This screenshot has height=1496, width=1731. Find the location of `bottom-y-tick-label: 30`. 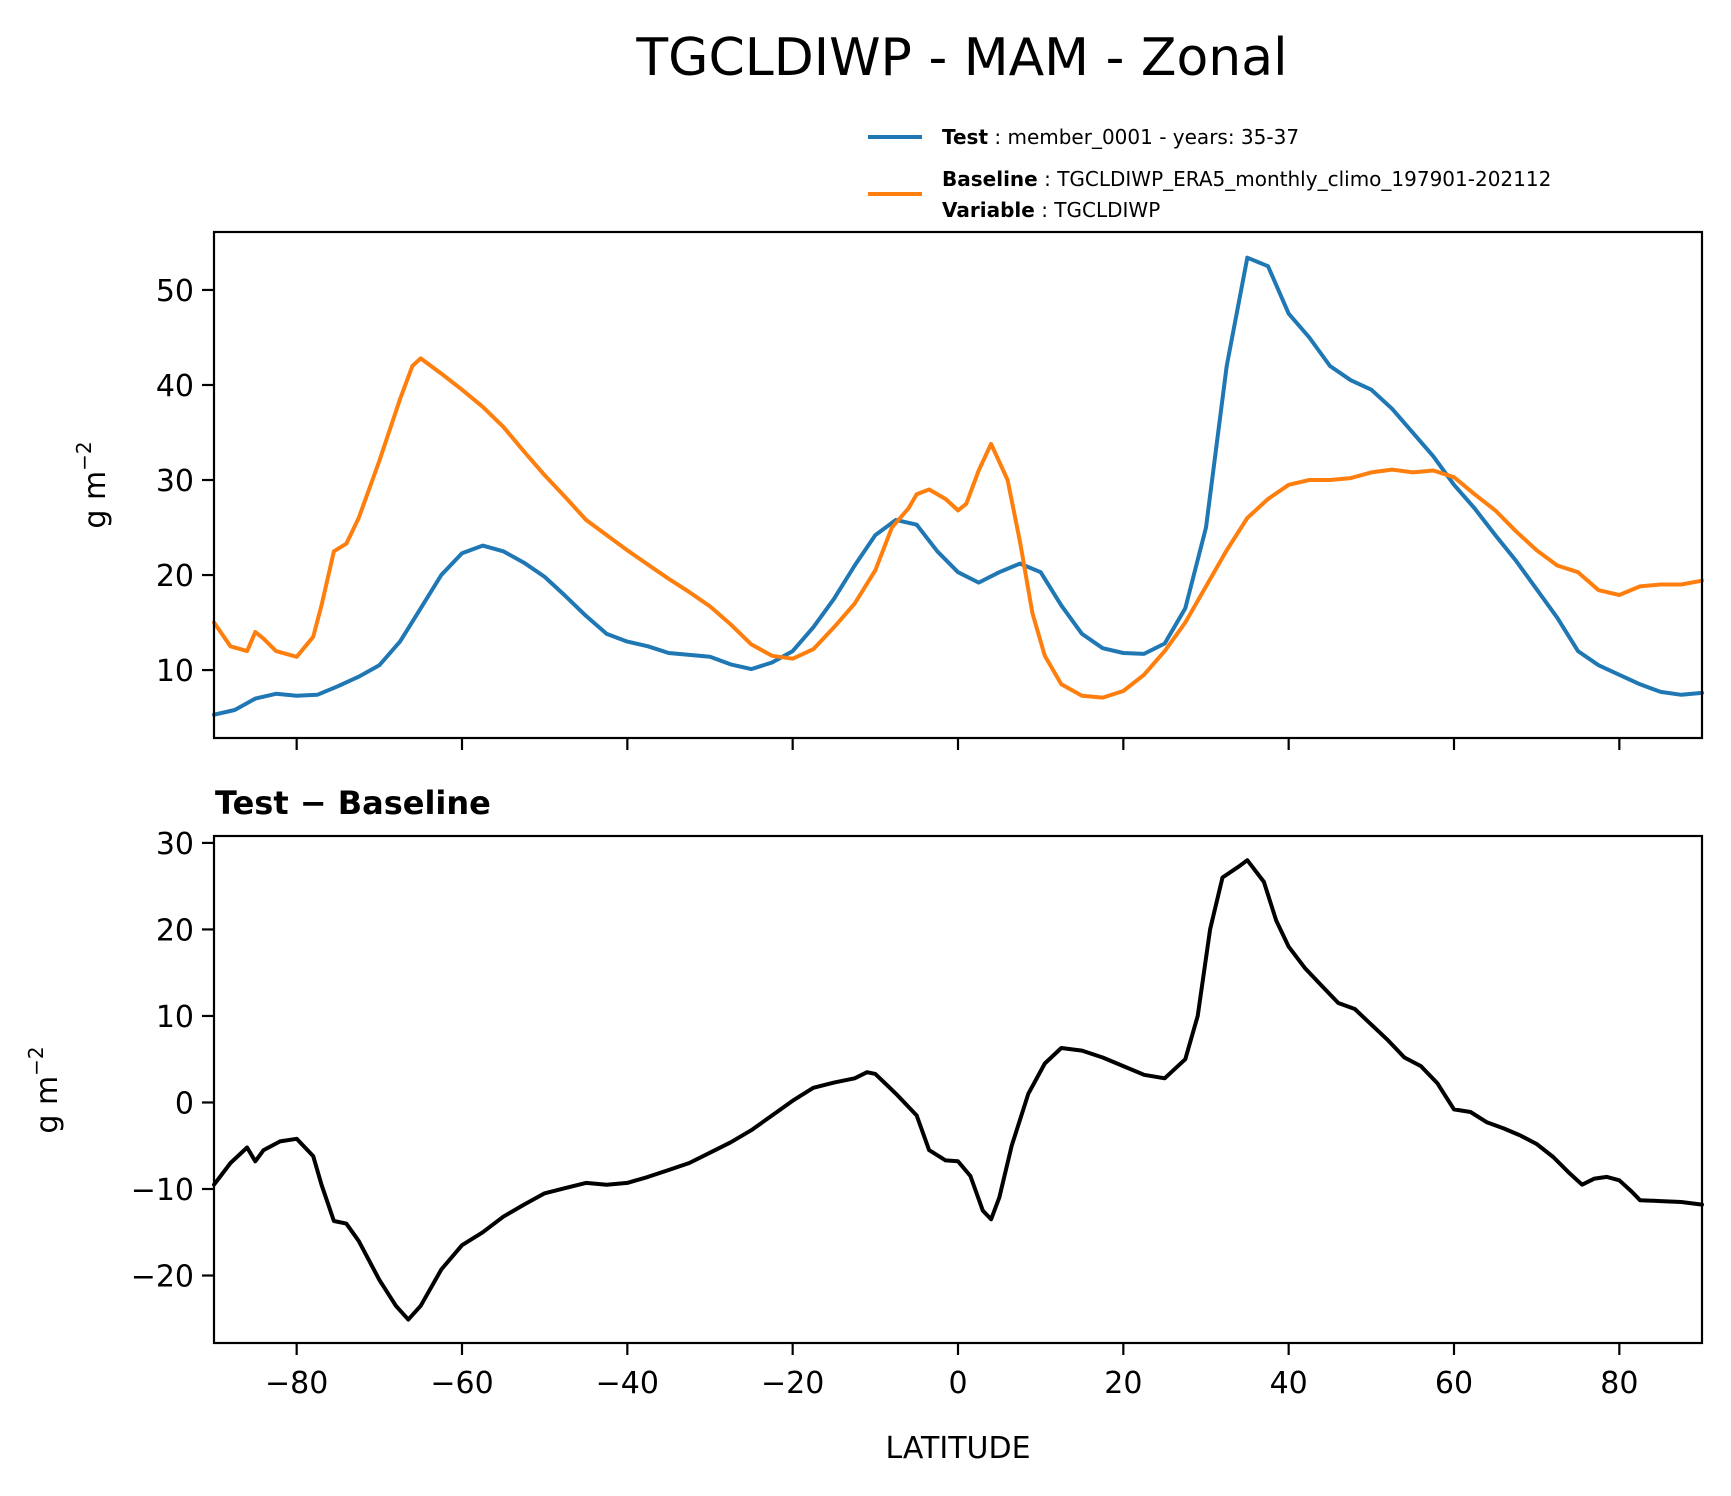

bottom-y-tick-label: 30 is located at coordinates (175, 844).